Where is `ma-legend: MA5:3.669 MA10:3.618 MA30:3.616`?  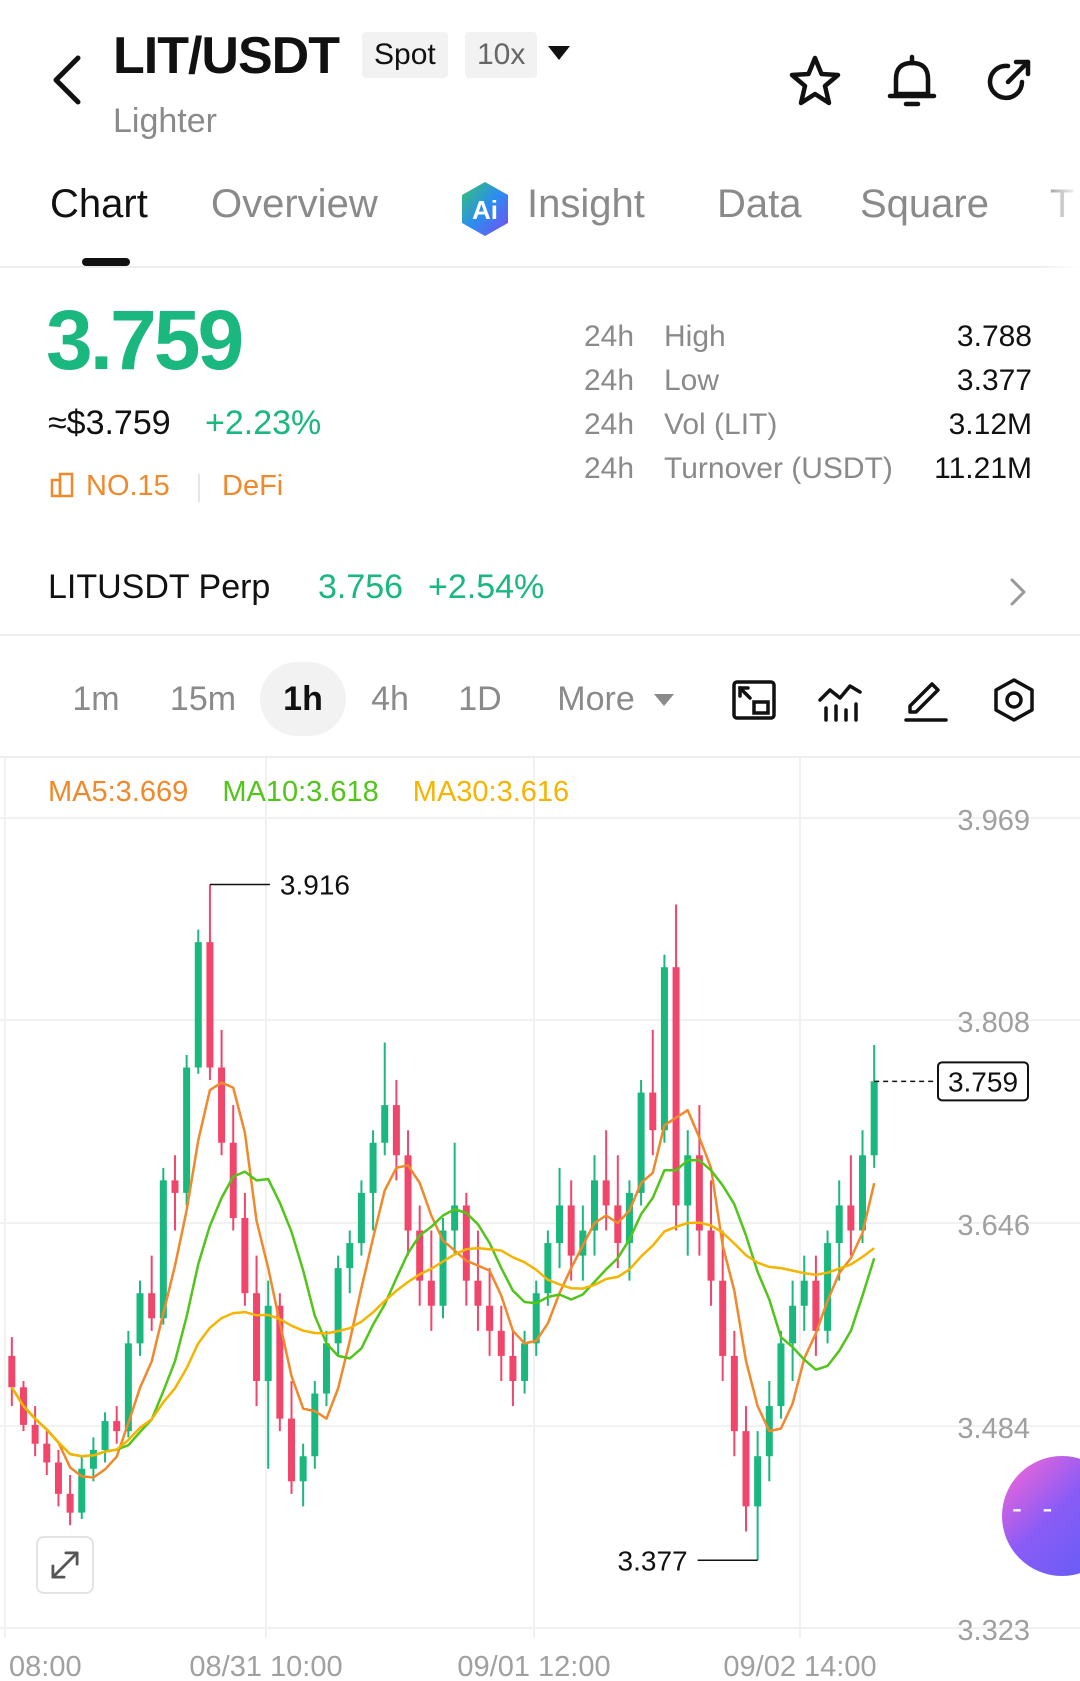
ma-legend: MA5:3.669 MA10:3.618 MA30:3.616 is located at coordinates (321, 792).